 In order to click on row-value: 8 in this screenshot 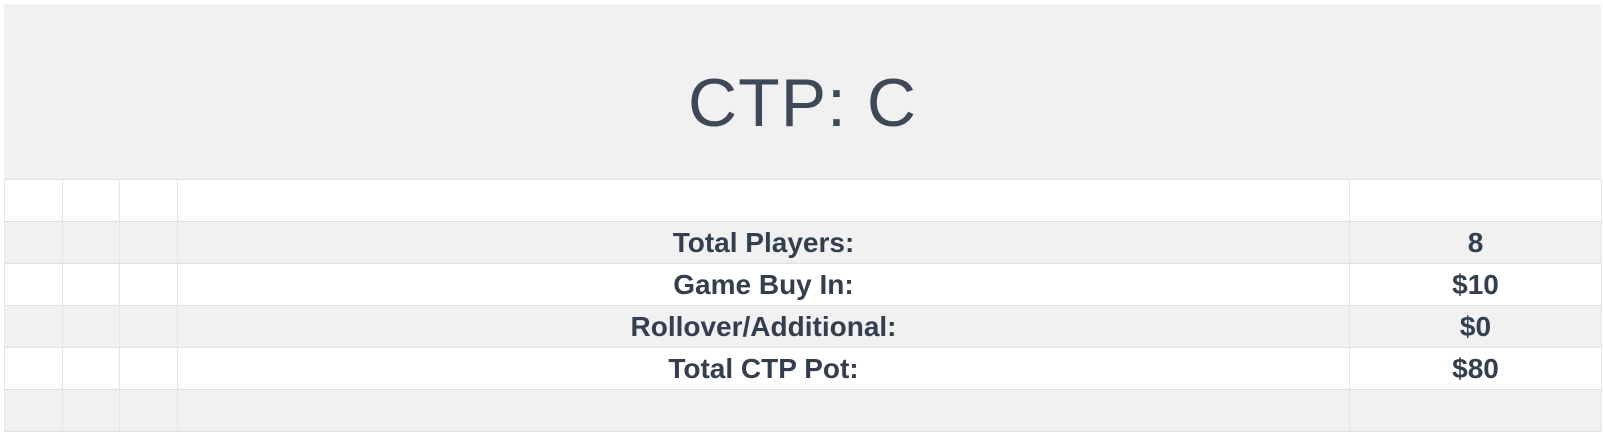, I will do `click(1475, 242)`.